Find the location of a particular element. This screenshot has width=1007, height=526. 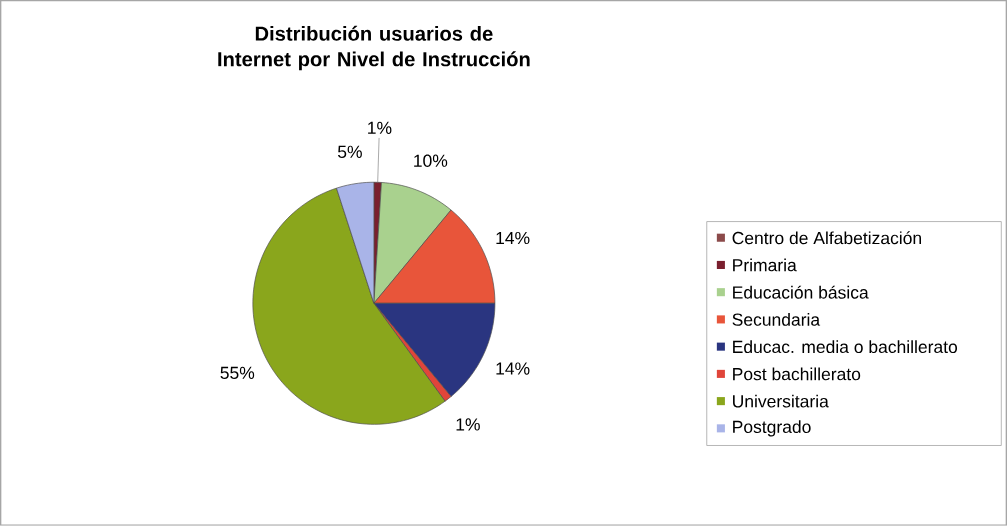

legend-label: Educac. media o bachillerato is located at coordinates (845, 347).